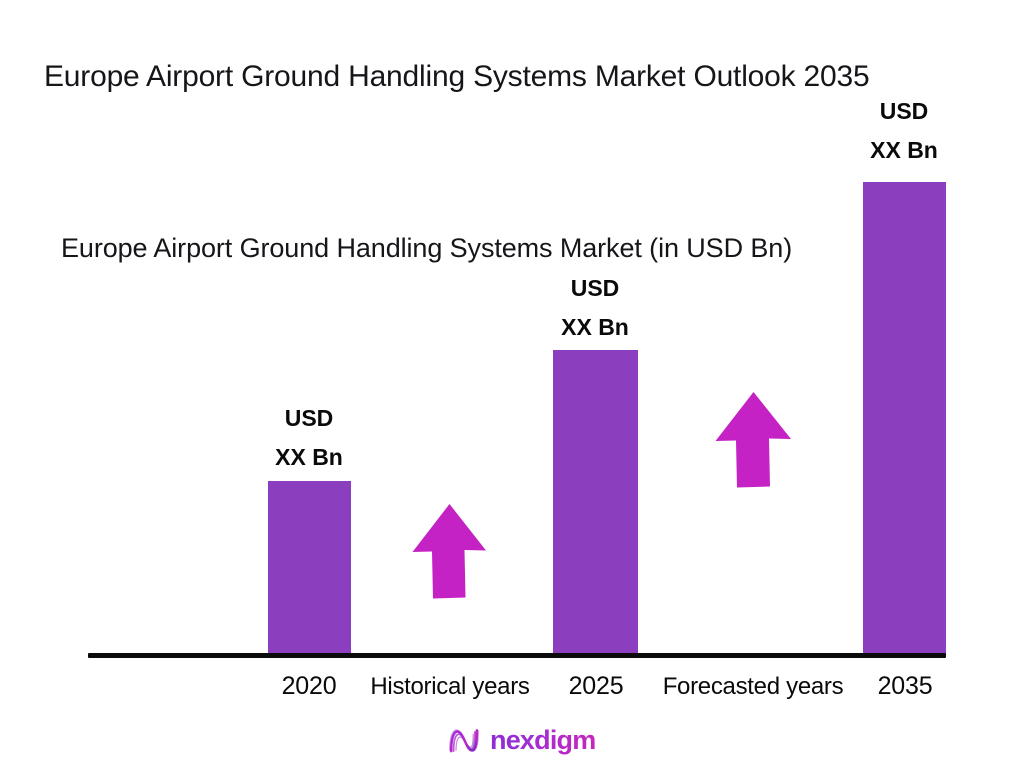 The width and height of the screenshot is (1024, 768). Describe the element at coordinates (905, 686) in the screenshot. I see `x-tick-label-2035: 2035` at that location.